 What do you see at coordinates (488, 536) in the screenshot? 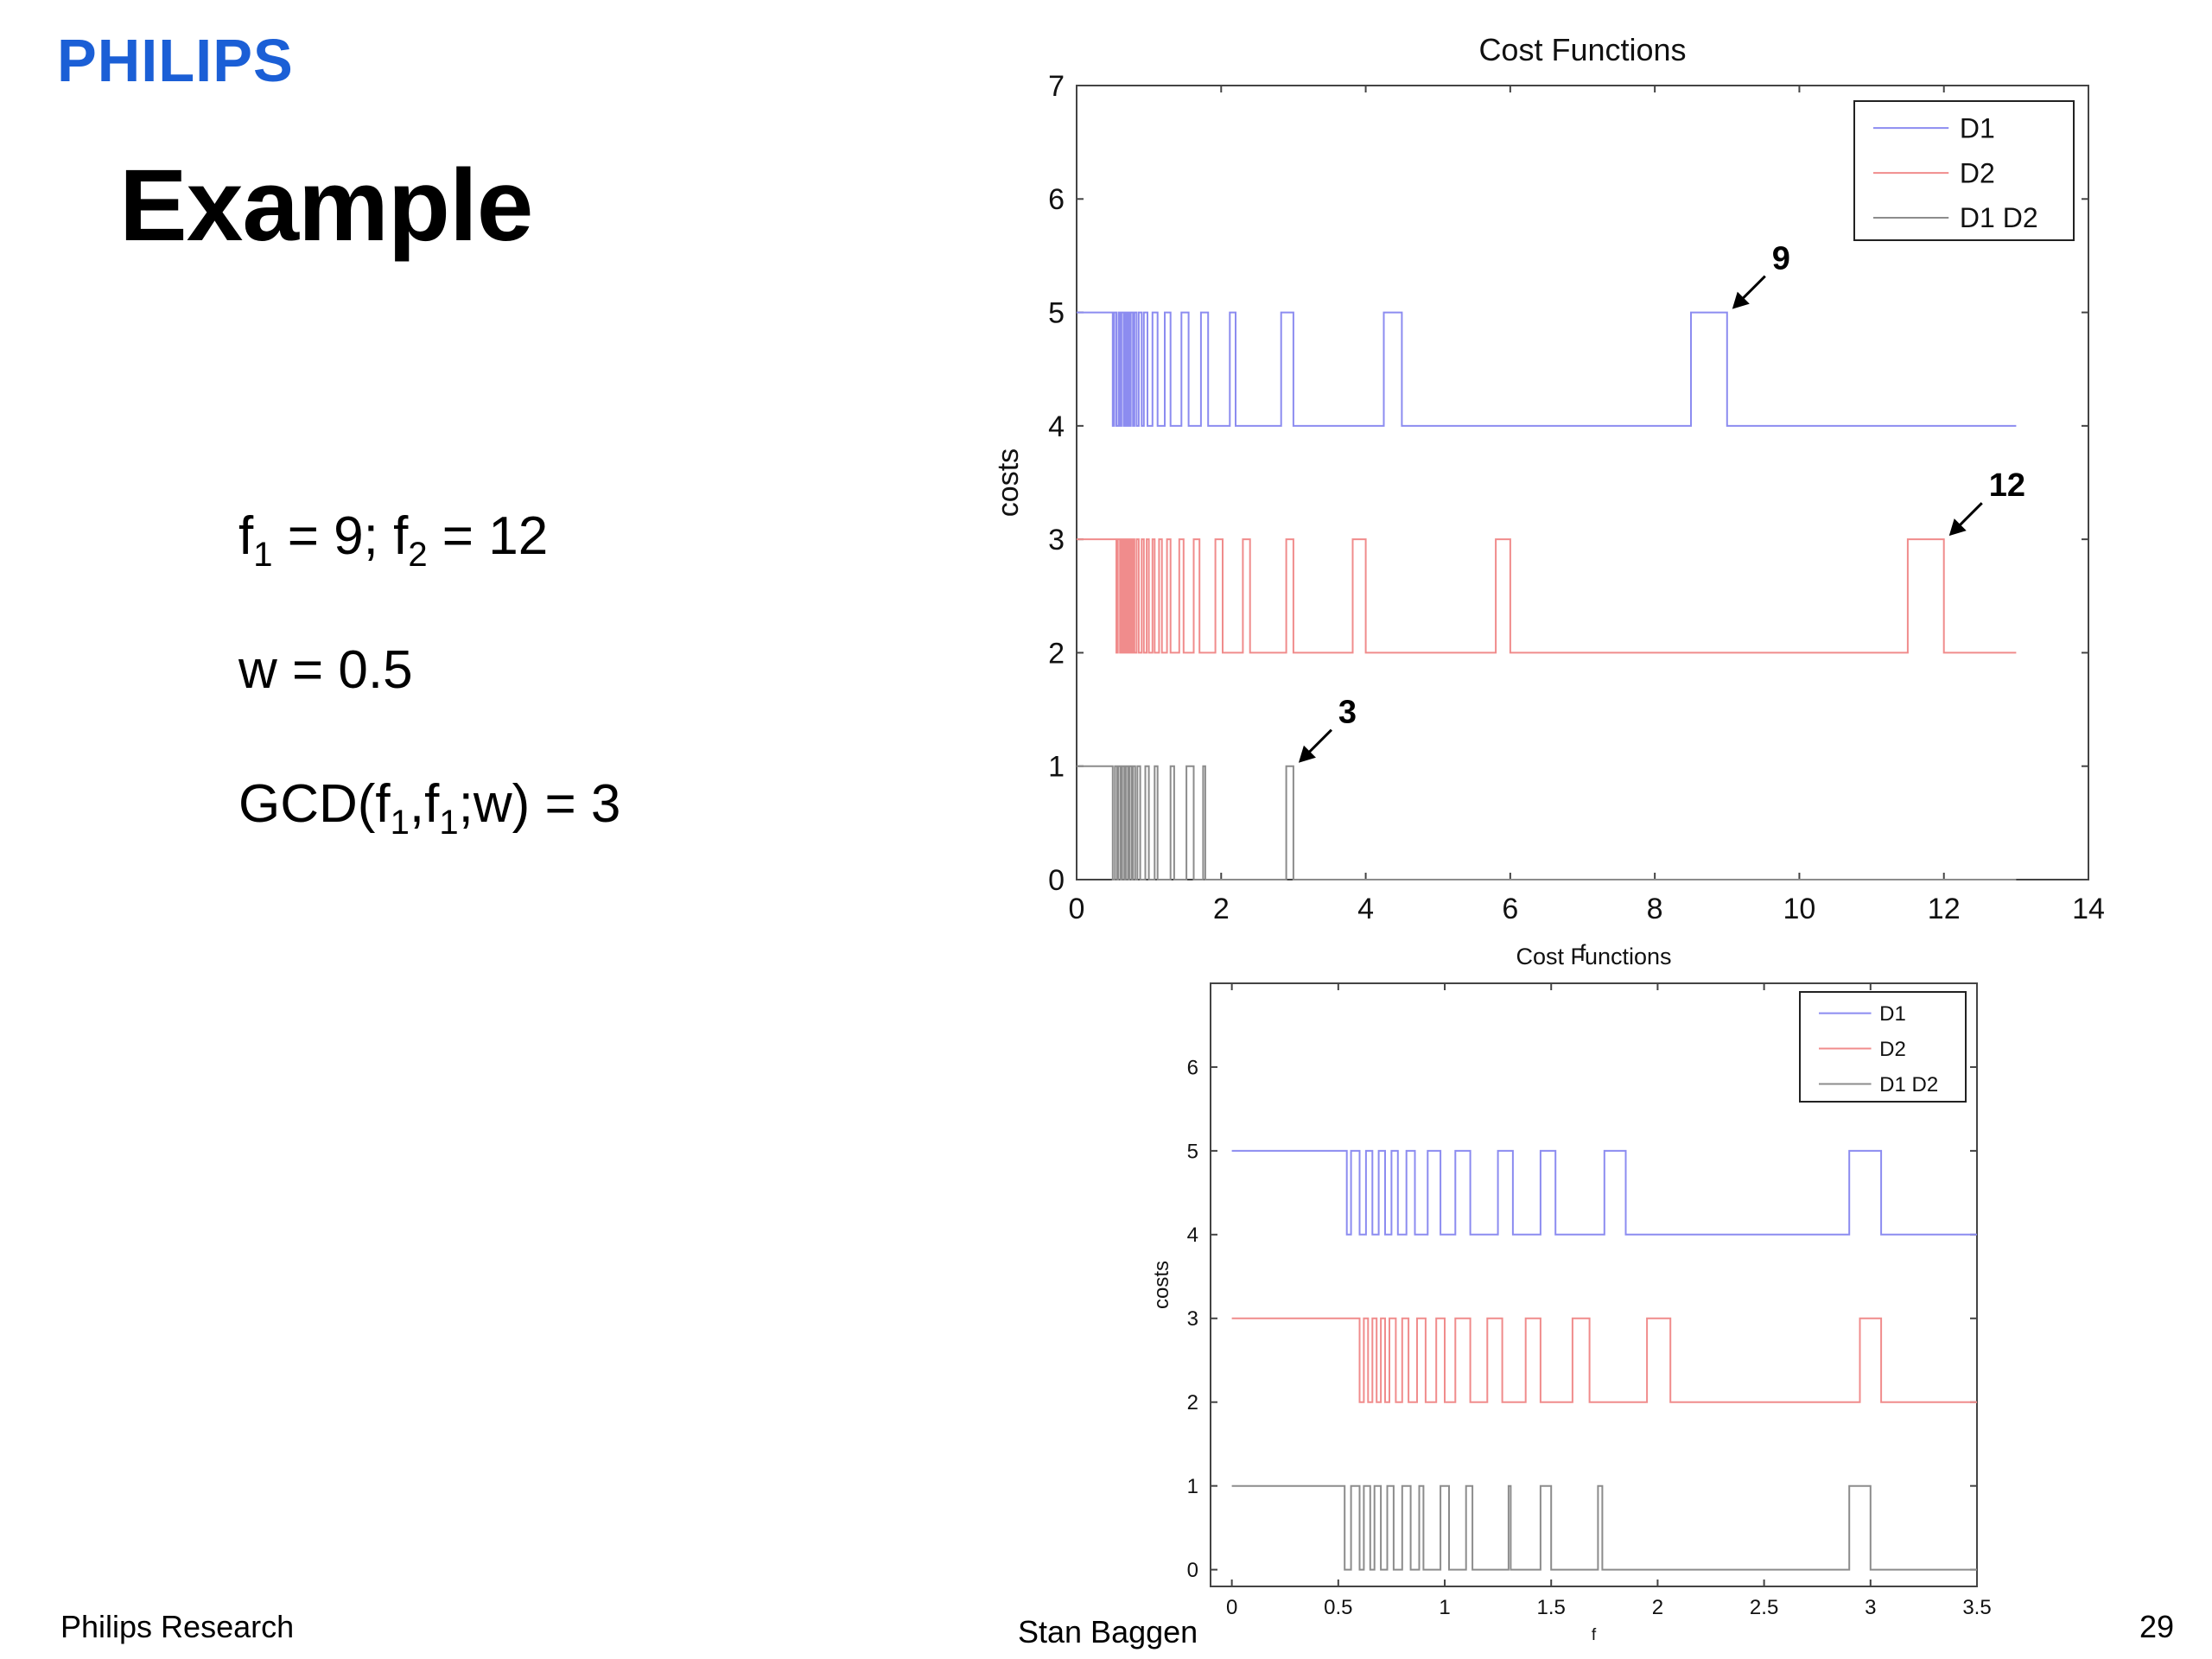
I see `f2-value: = 12` at bounding box center [488, 536].